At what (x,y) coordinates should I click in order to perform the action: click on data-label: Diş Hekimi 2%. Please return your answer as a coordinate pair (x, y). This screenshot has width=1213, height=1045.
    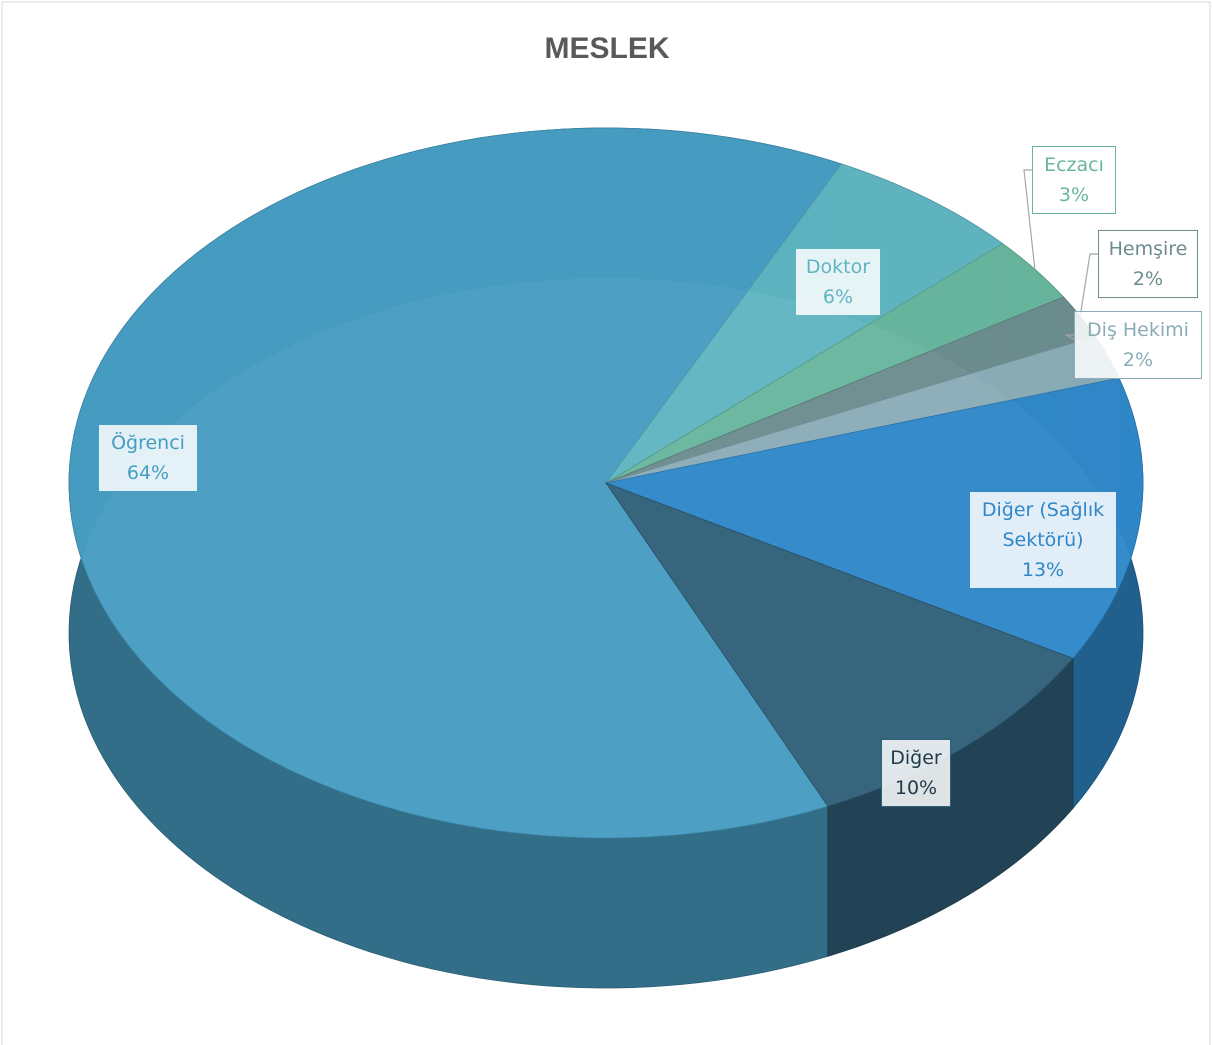
    Looking at the image, I should click on (1138, 345).